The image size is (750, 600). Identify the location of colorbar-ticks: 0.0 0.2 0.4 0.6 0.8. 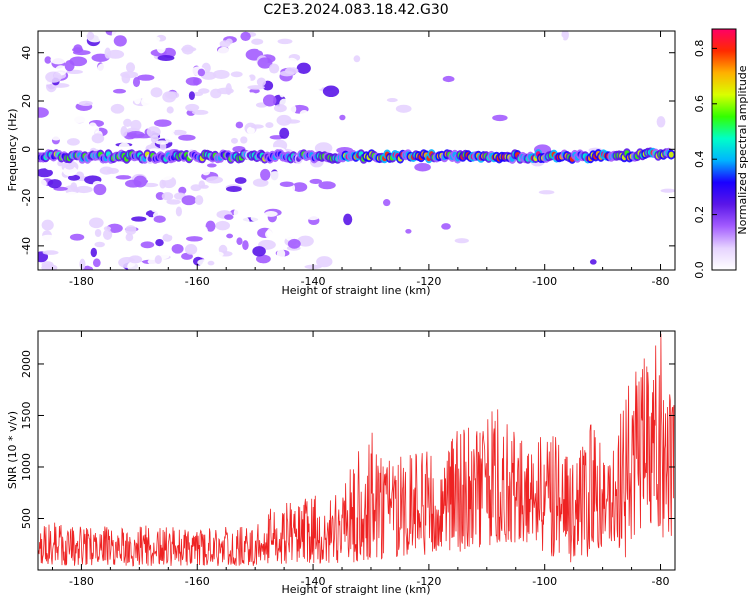
(705, 159).